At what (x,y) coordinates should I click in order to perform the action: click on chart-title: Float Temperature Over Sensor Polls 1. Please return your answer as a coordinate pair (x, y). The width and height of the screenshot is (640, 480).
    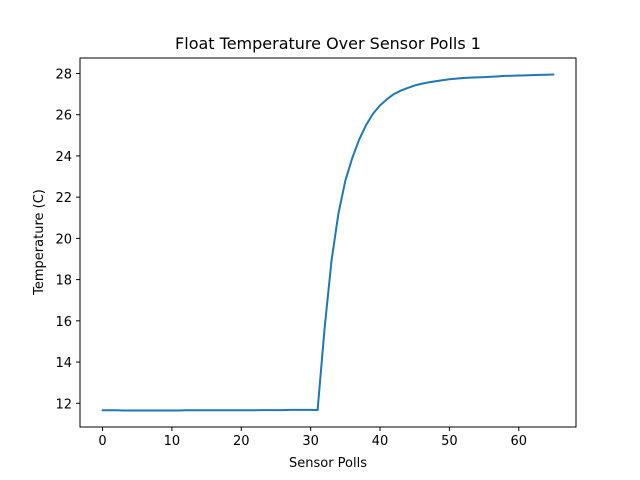
    Looking at the image, I should click on (328, 43).